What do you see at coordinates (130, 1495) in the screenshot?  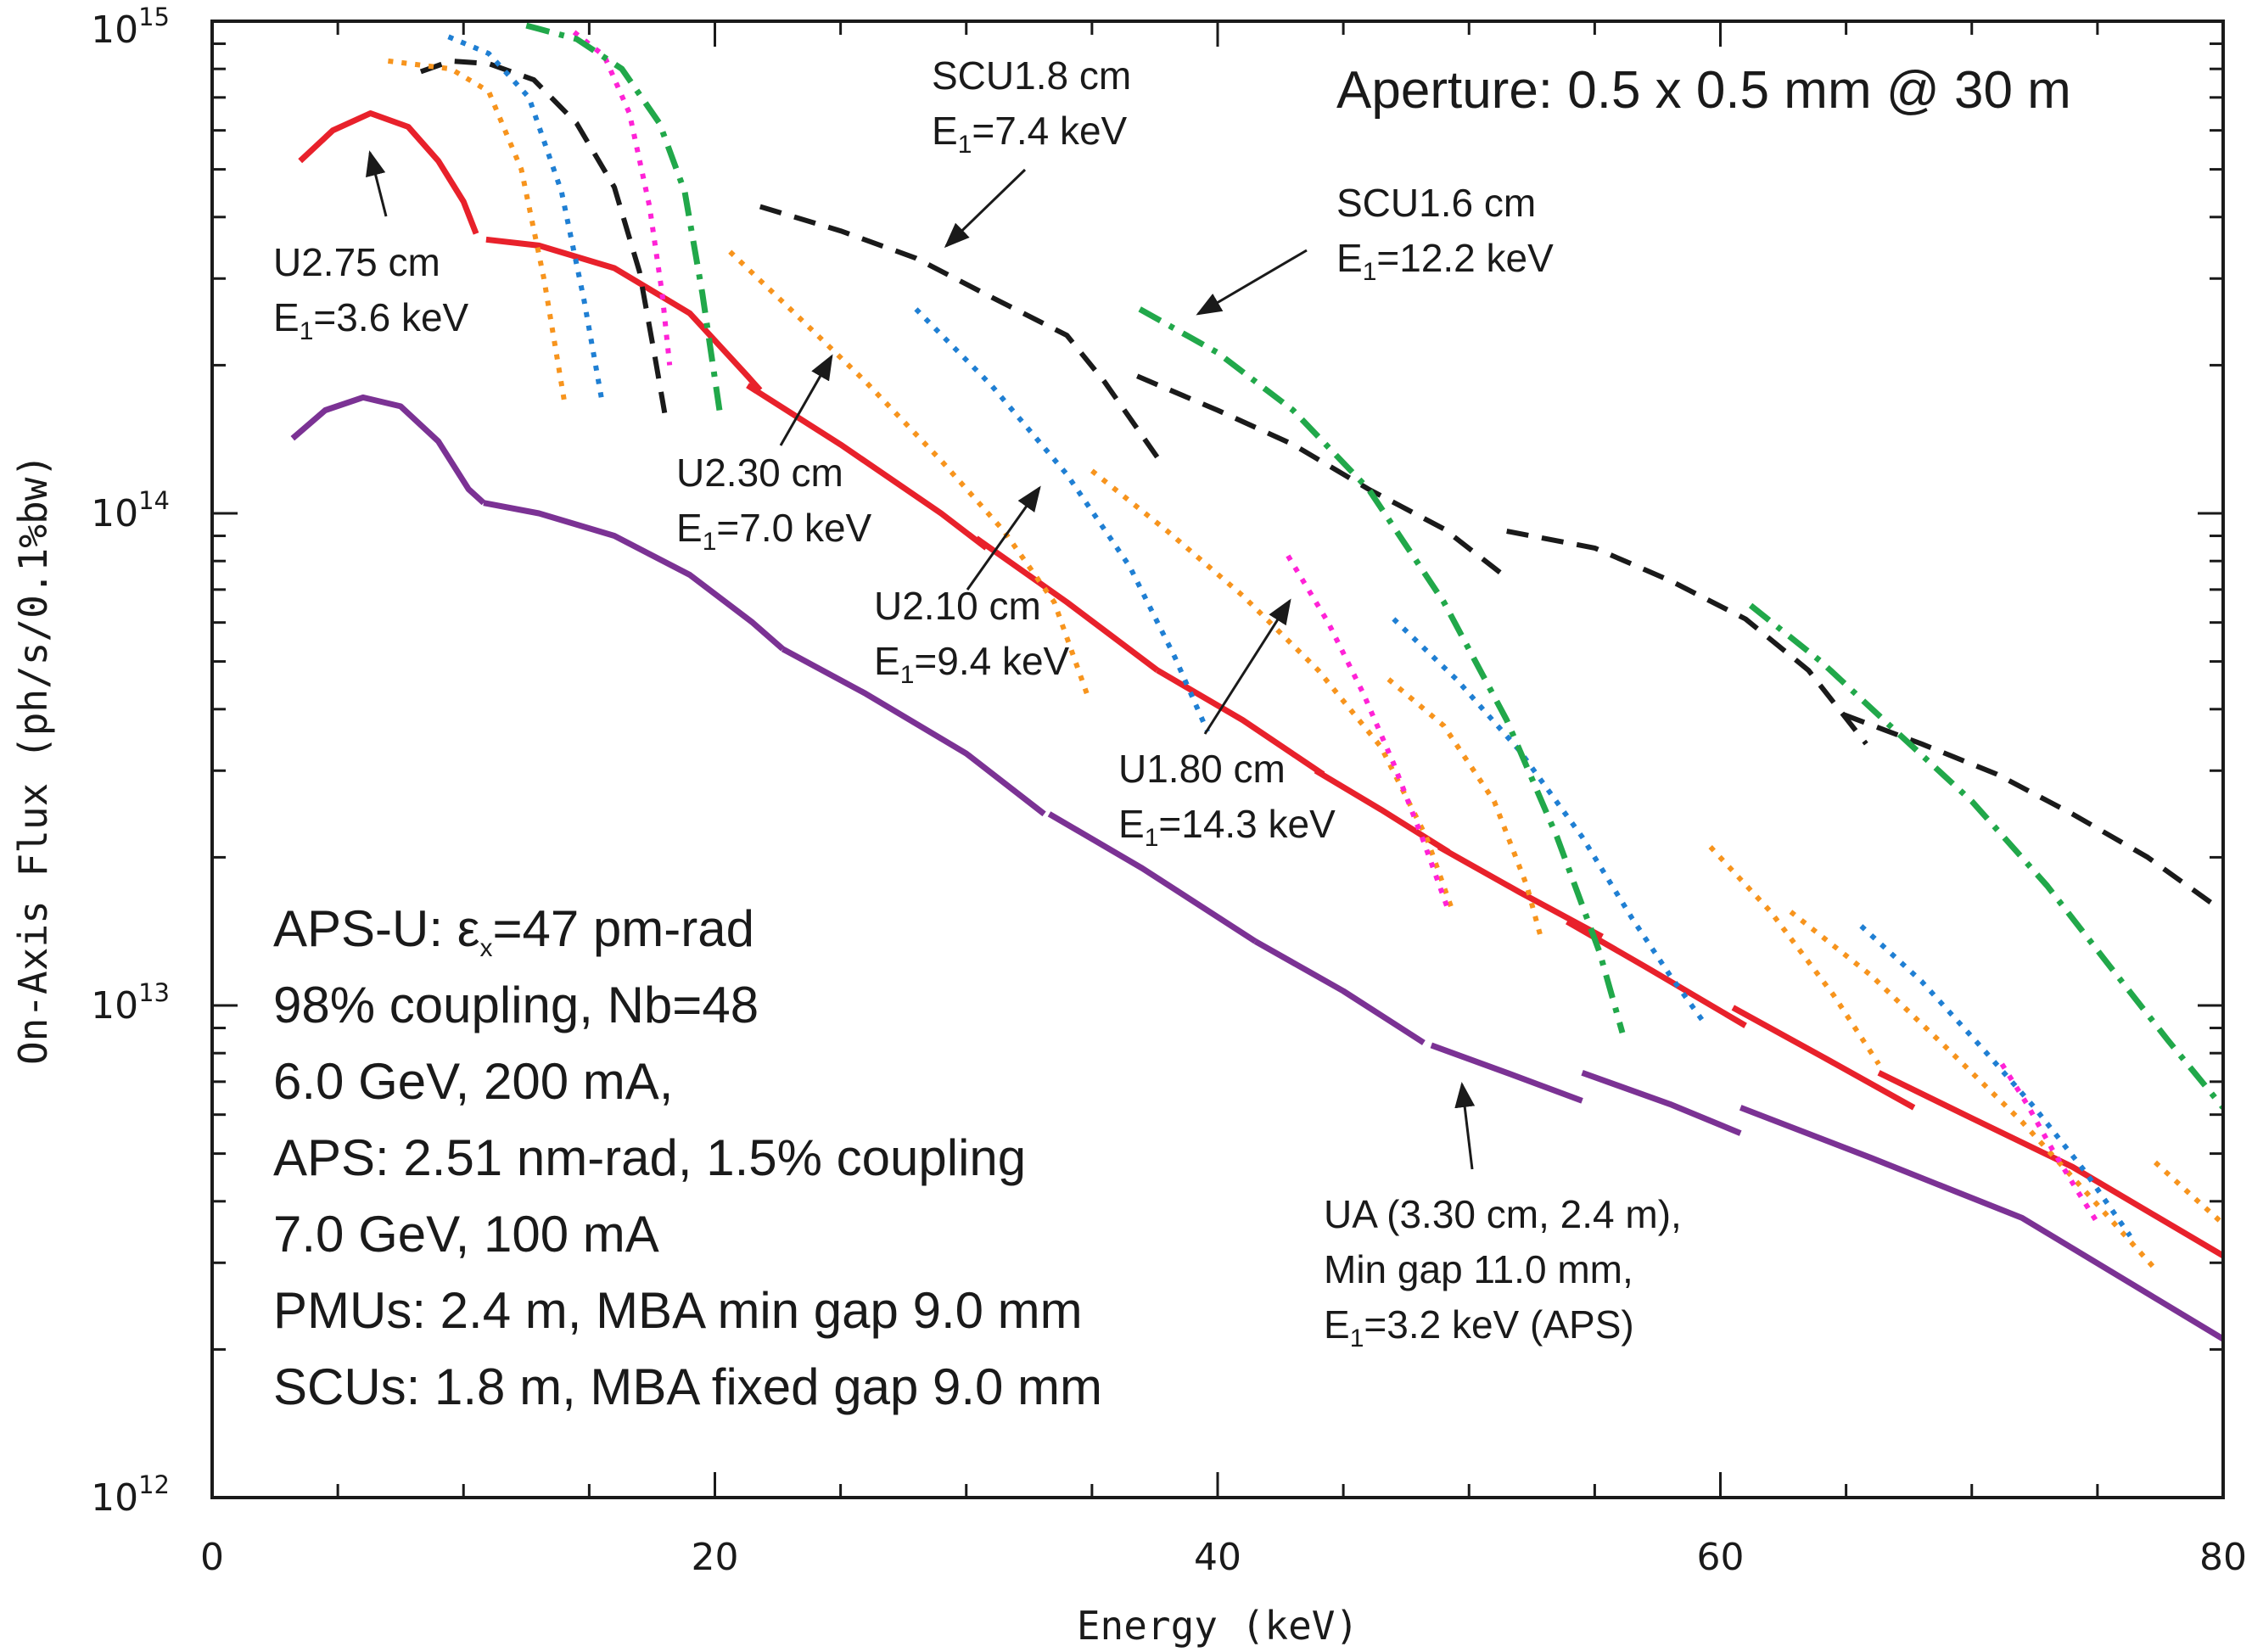 I see `y-tick-label: 1012` at bounding box center [130, 1495].